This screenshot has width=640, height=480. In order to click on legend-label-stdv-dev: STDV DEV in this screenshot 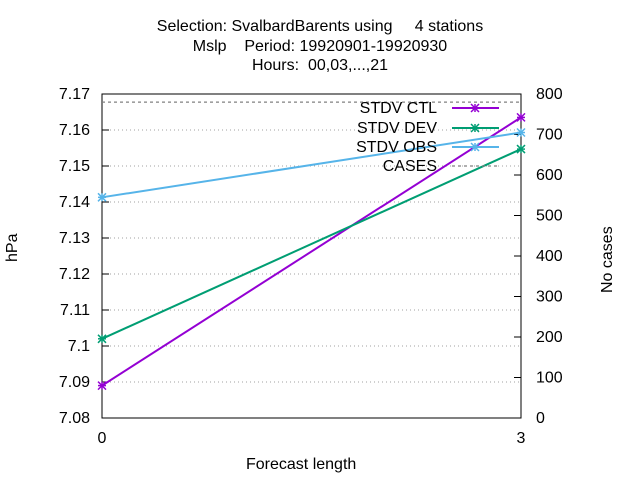, I will do `click(397, 128)`.